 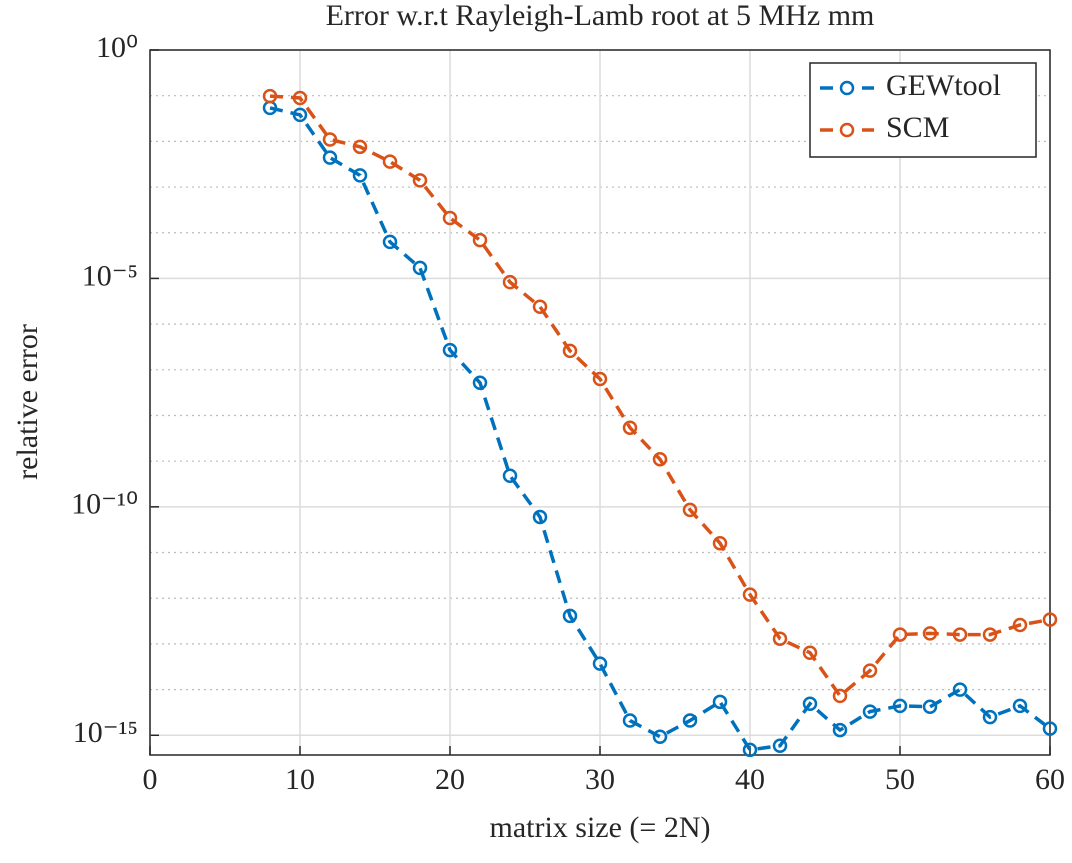 I want to click on legend-box, so click(x=923, y=110).